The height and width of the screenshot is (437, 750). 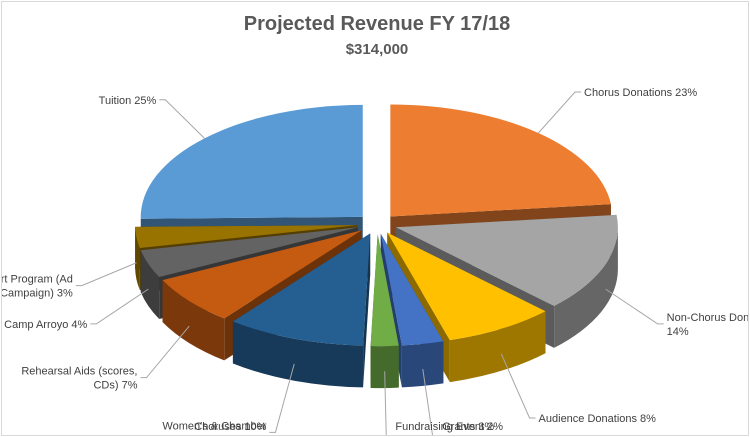 I want to click on pie-slice-top-non-chorus-donations, so click(x=506, y=260).